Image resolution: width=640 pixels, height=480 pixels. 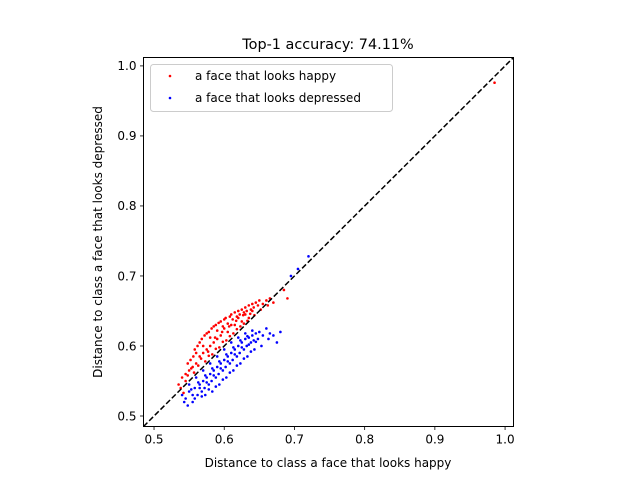 I want to click on legend-marker-depressed, so click(x=170, y=98).